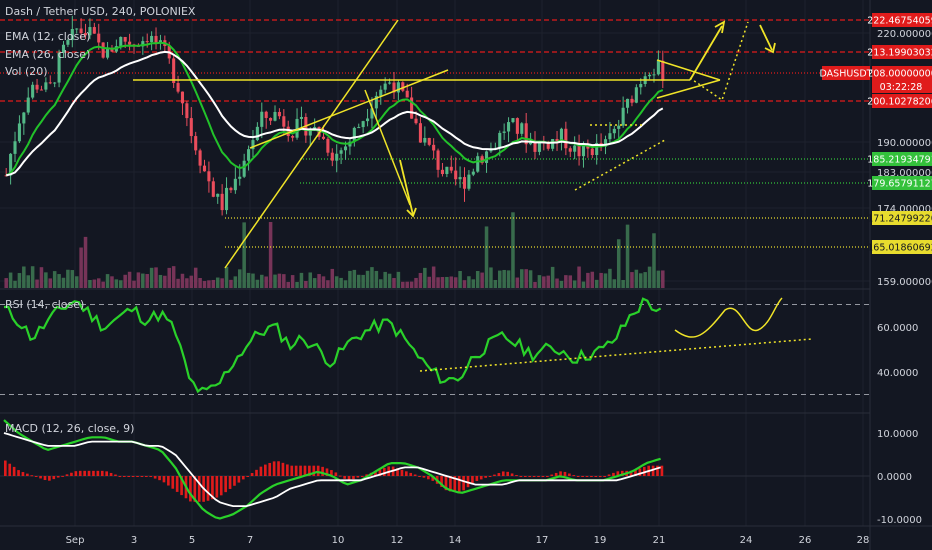 The width and height of the screenshot is (932, 550). I want to click on legend-rsi: RSI (14, close), so click(44, 304).